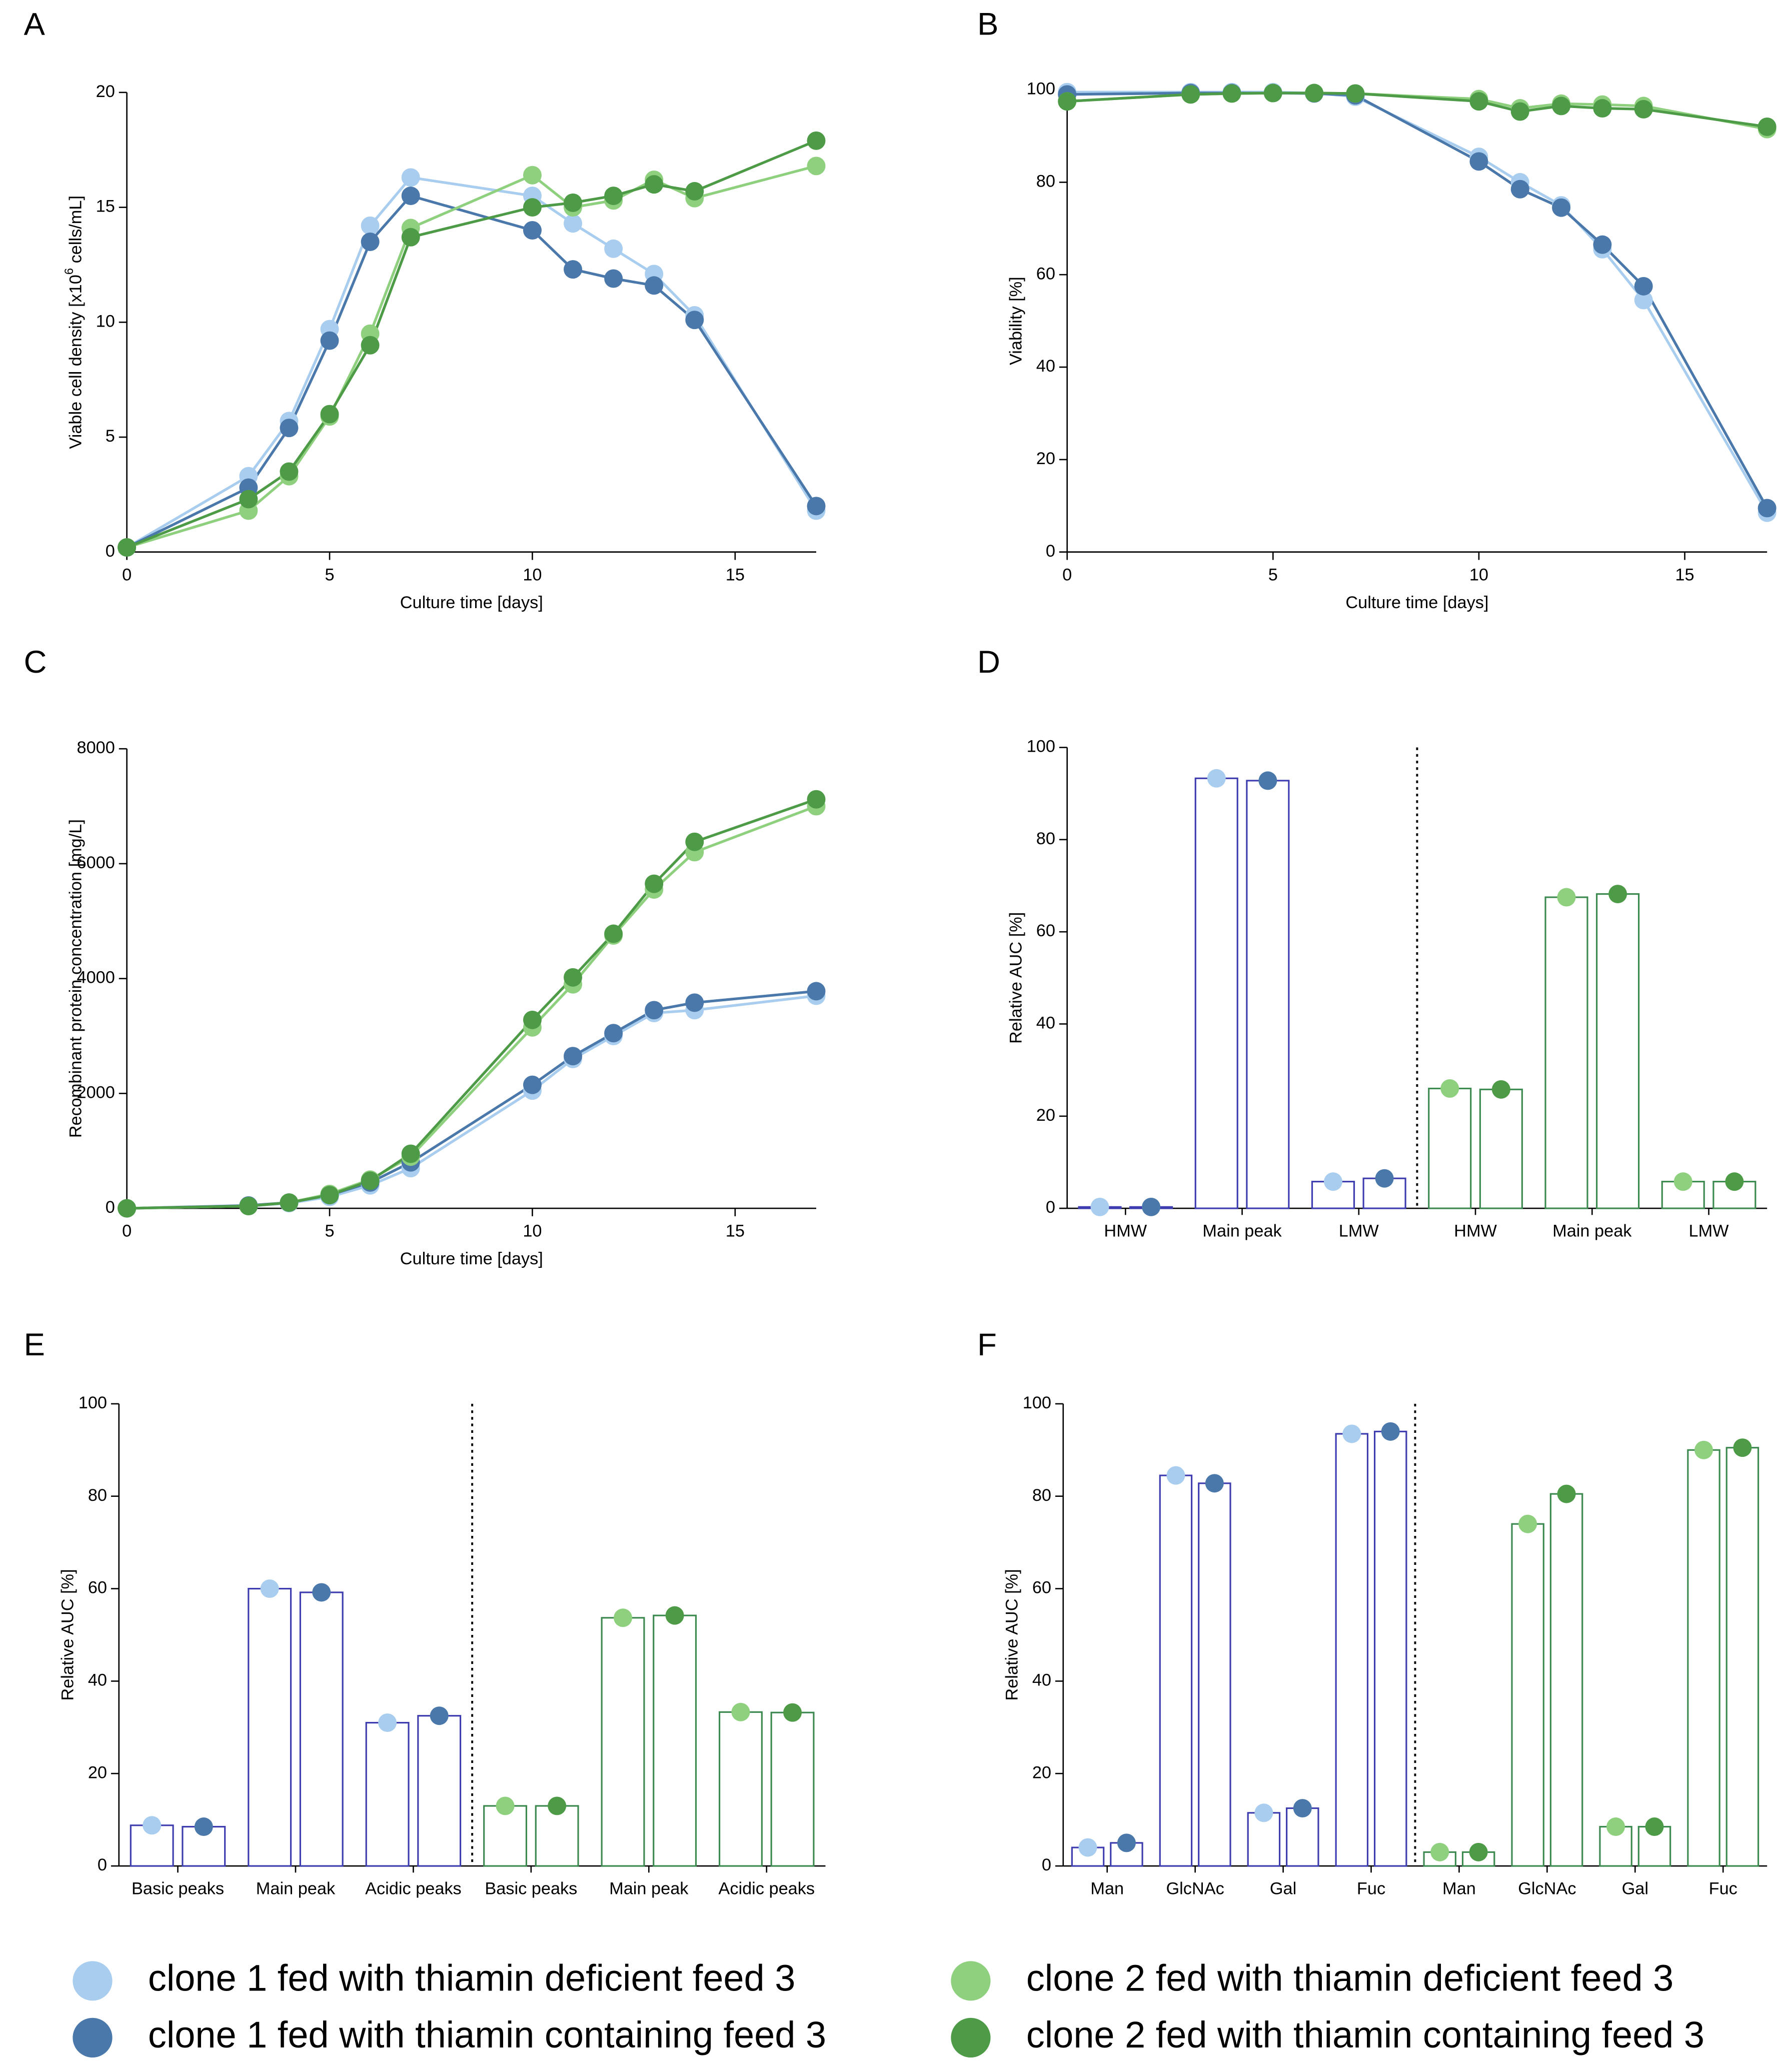  I want to click on x-tick-label: Basic peaks, so click(531, 1888).